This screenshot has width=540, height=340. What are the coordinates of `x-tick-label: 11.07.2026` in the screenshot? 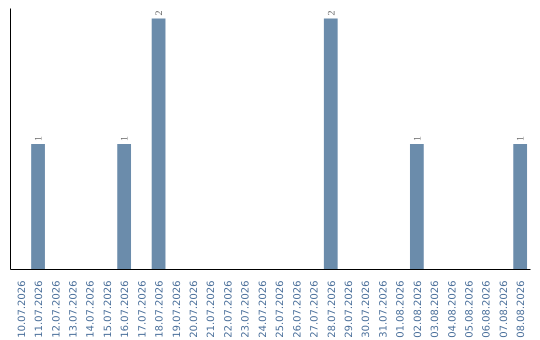 It's located at (40, 309).